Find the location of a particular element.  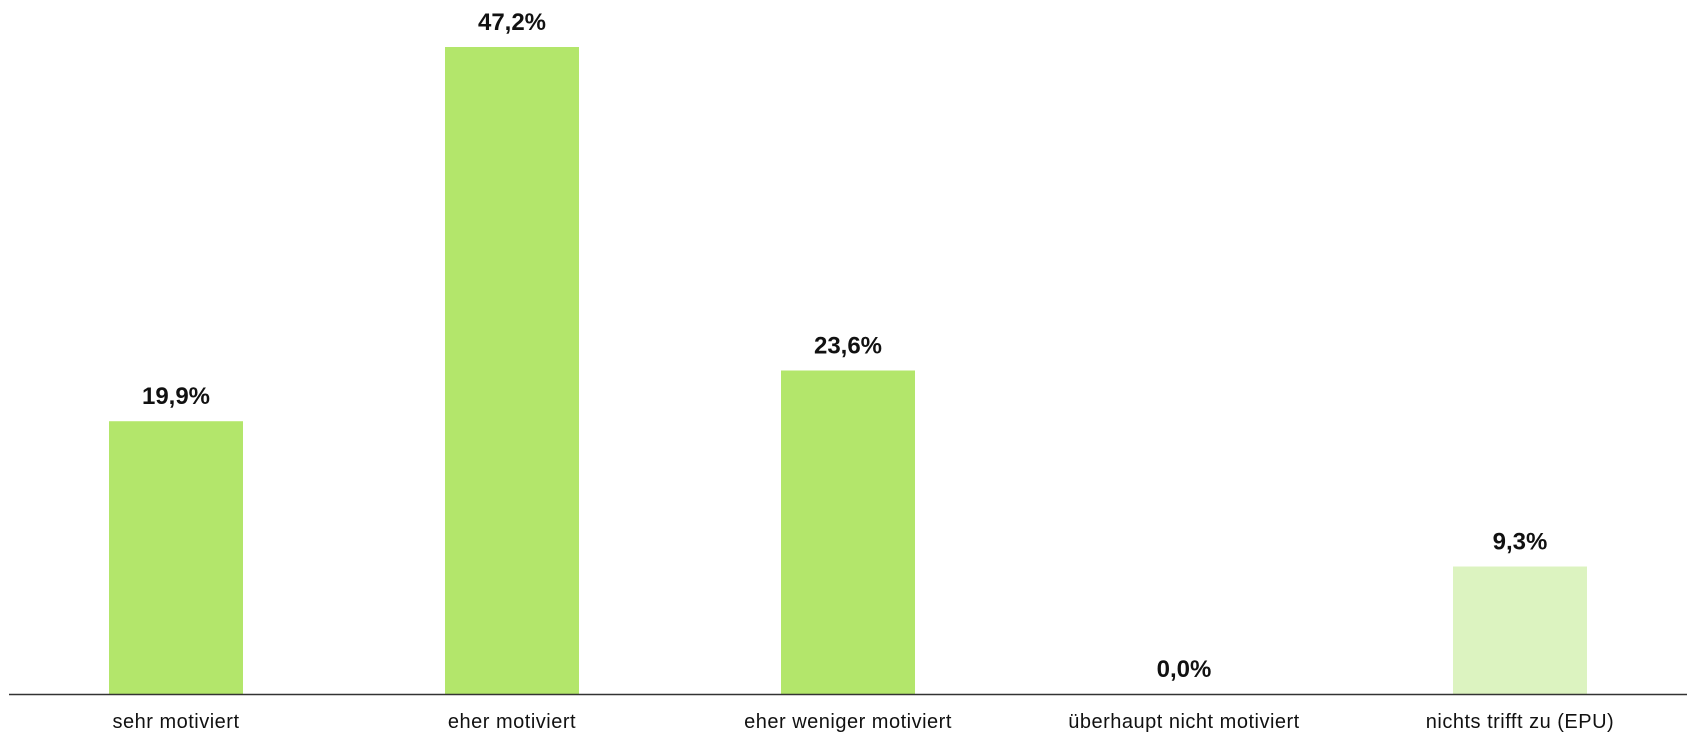

category-label-2: eher weniger motiviert is located at coordinates (848, 722).